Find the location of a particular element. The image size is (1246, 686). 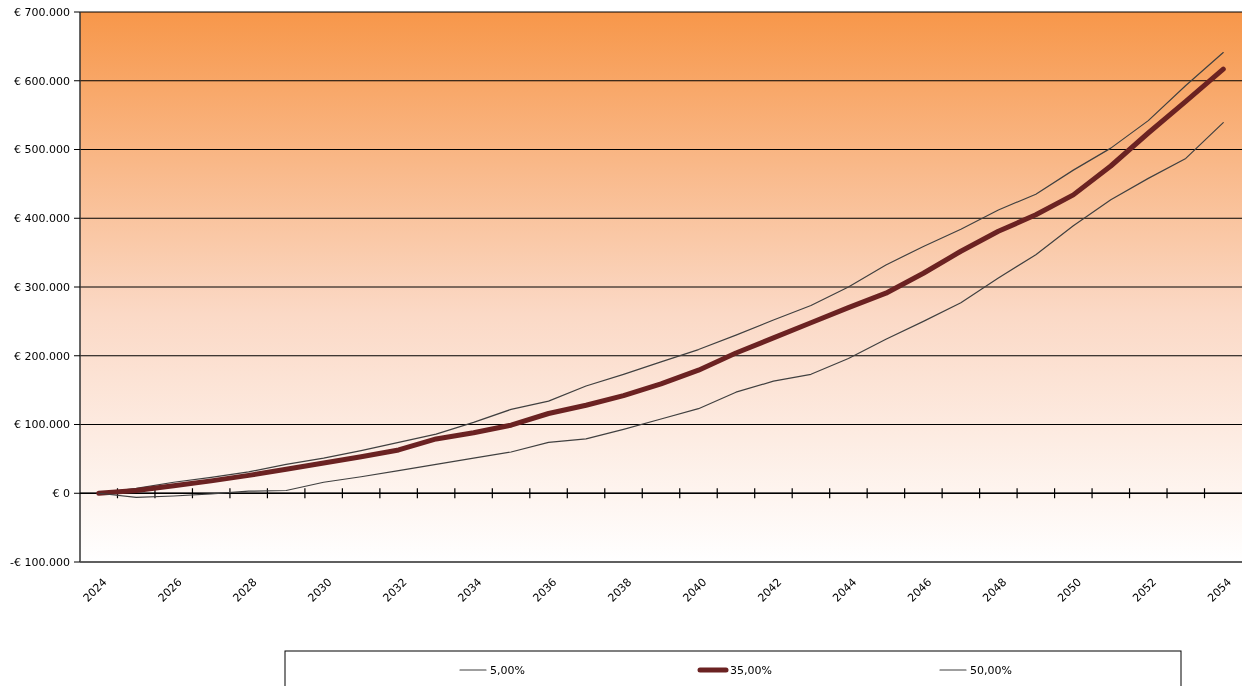

y-tick-label: € 200.000 is located at coordinates (42, 356).